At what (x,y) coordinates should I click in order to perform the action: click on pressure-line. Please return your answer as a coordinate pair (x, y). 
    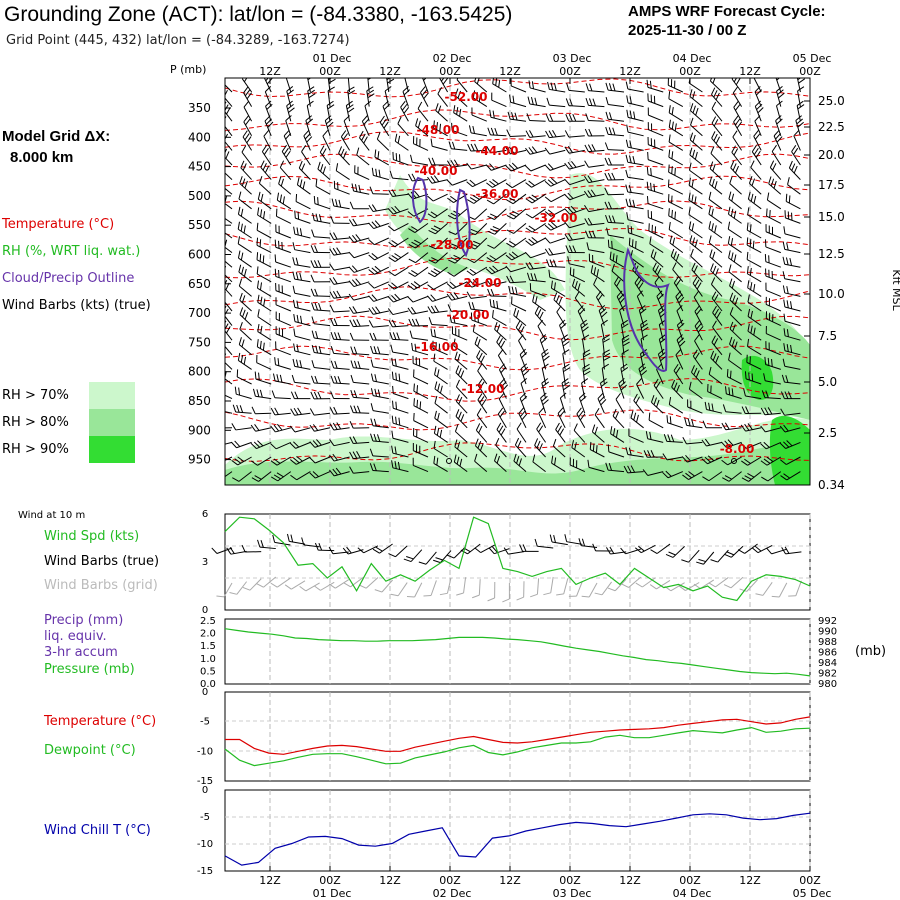
    Looking at the image, I should click on (517, 652).